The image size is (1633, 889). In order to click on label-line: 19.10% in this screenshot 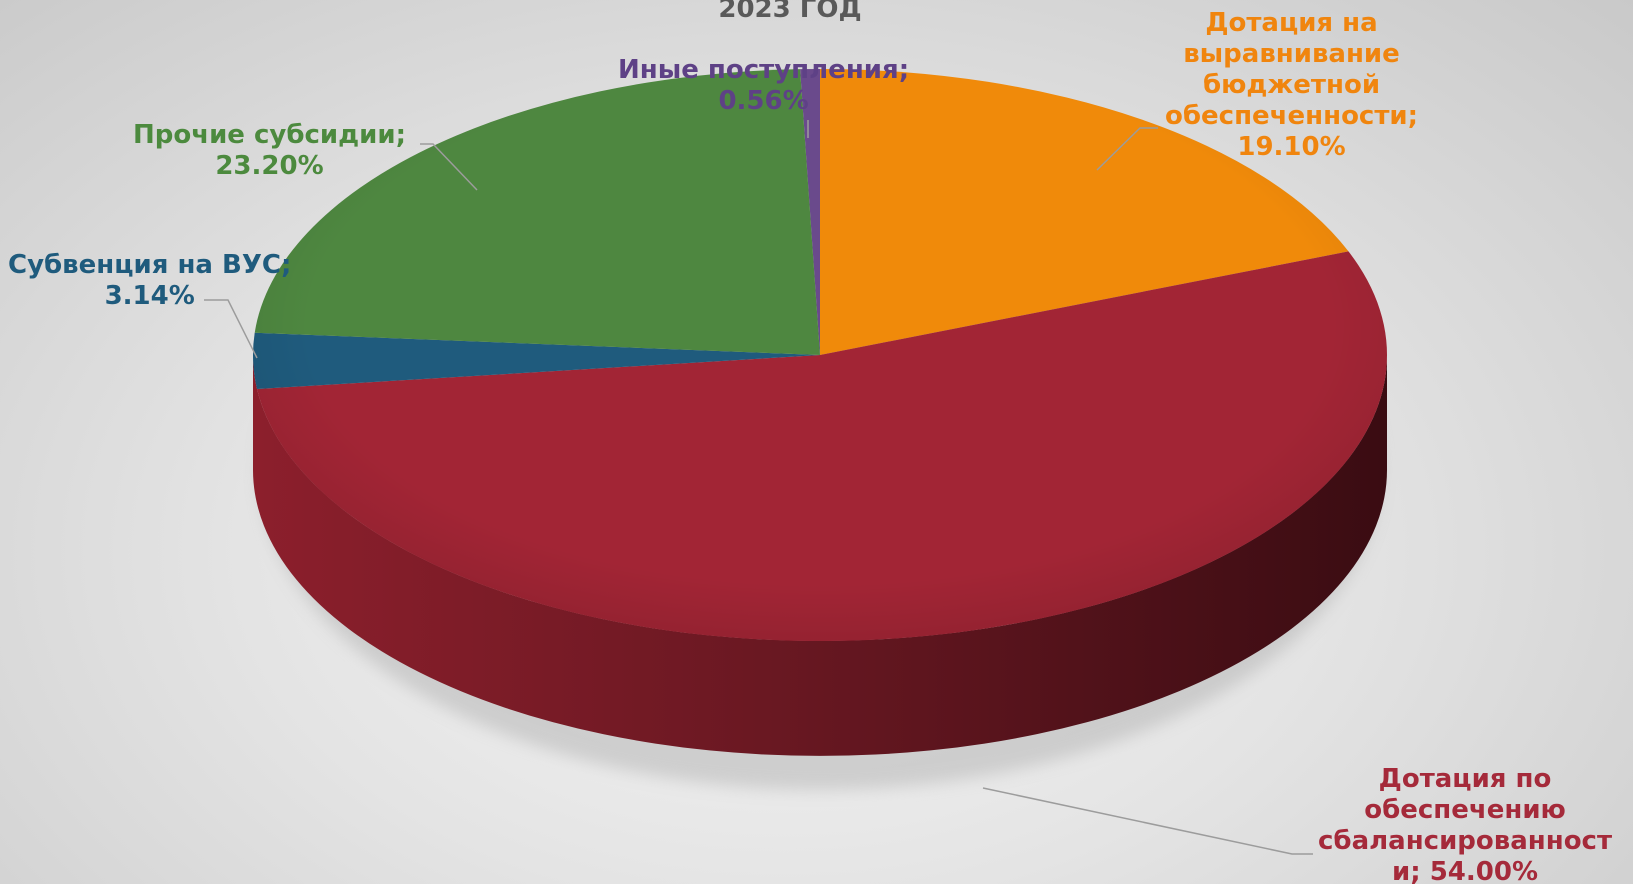, I will do `click(1291, 147)`.